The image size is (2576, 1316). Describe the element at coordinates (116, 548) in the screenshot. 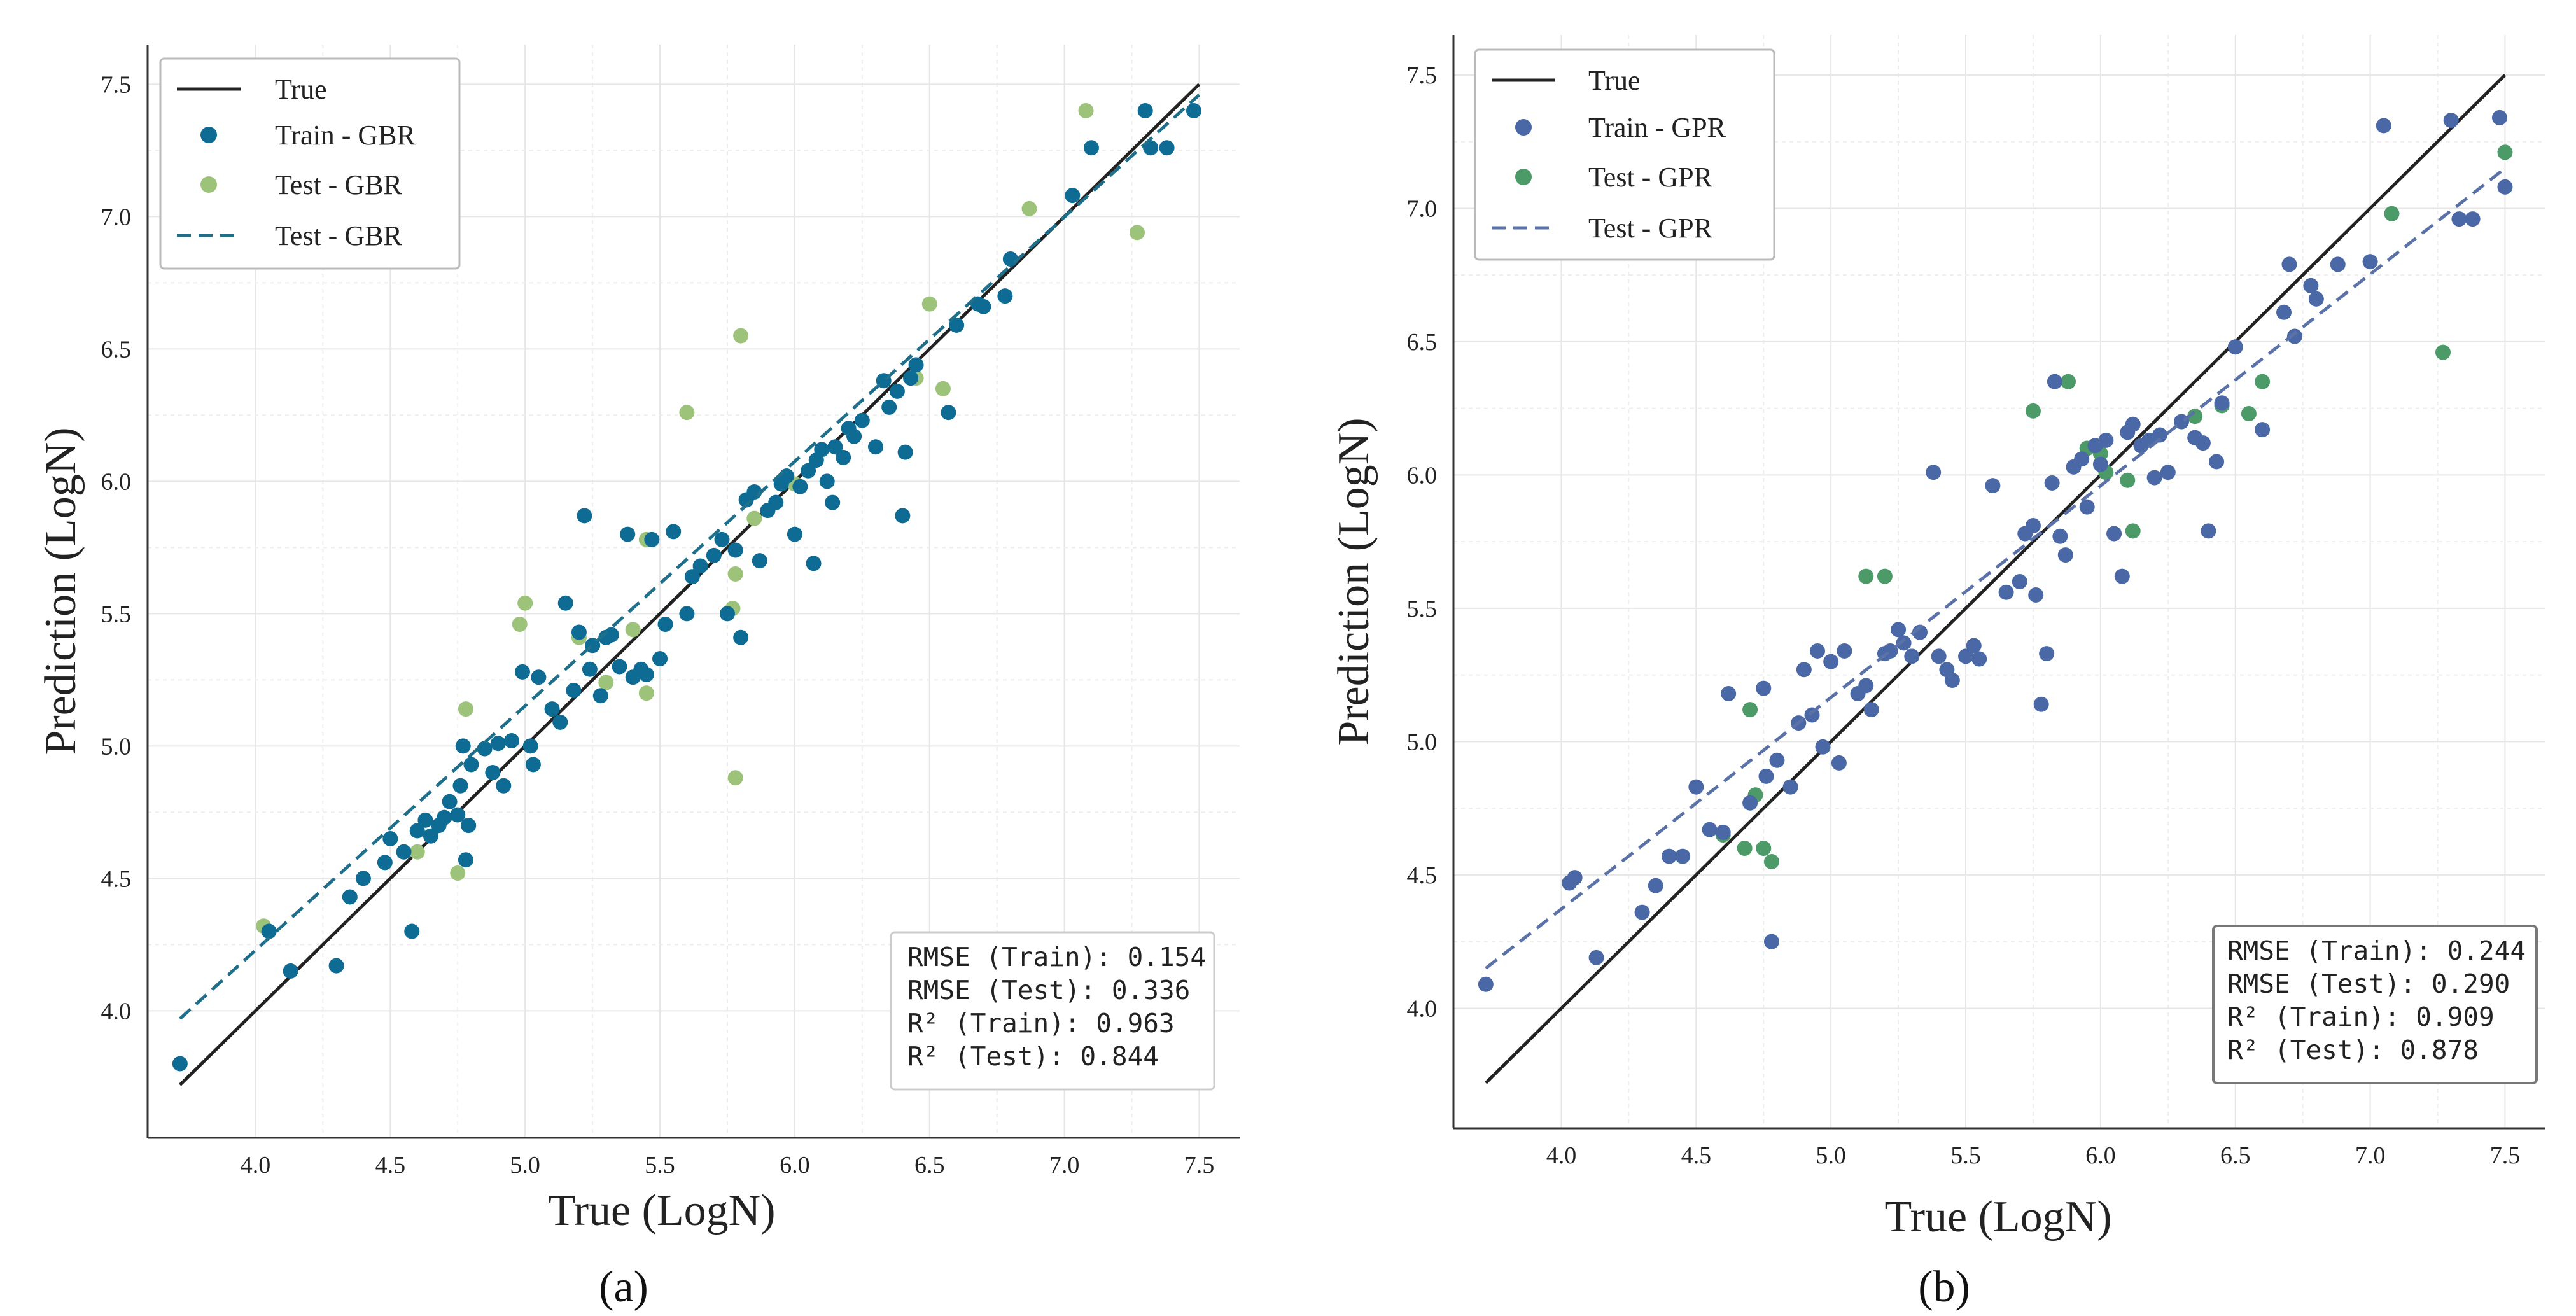

I see `y-tick-labels-a: 4.0 4.5 5.0 5.5 6.0 6.5 7.0 7.5` at that location.